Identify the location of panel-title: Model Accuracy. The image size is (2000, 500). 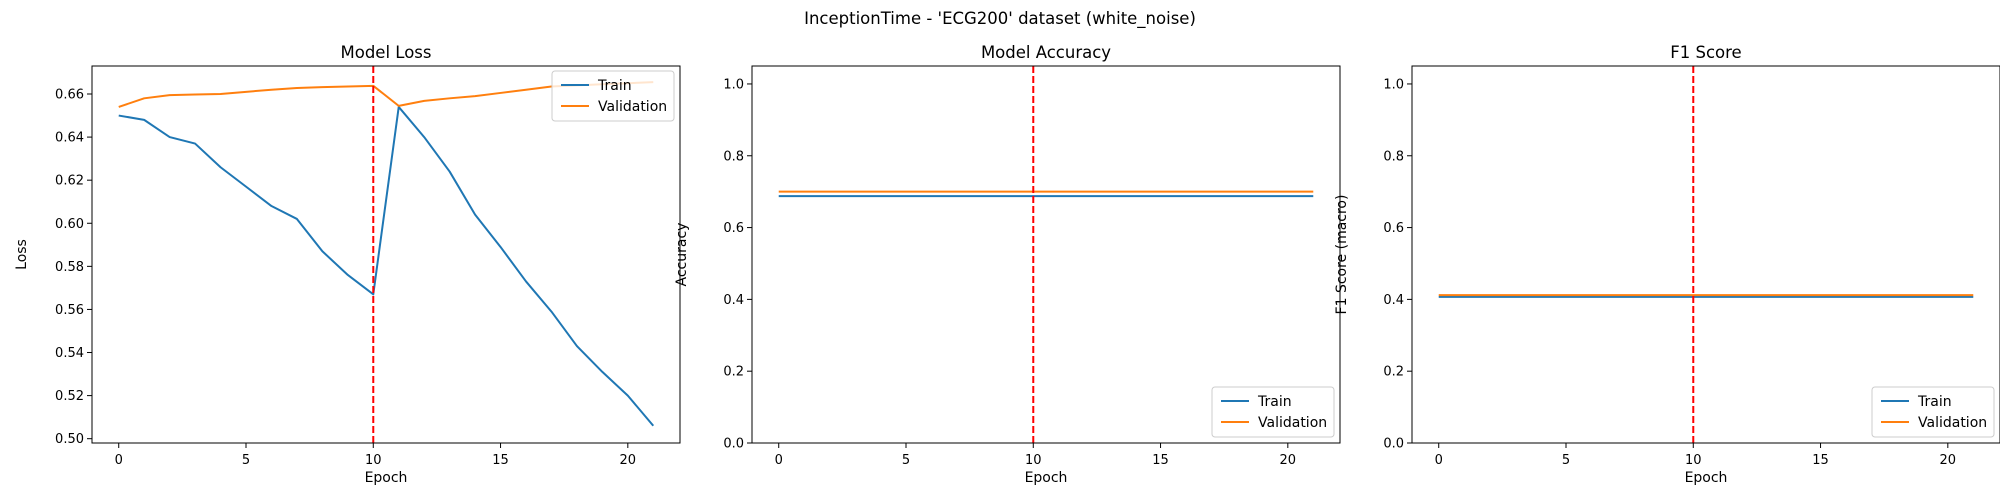
(1046, 52).